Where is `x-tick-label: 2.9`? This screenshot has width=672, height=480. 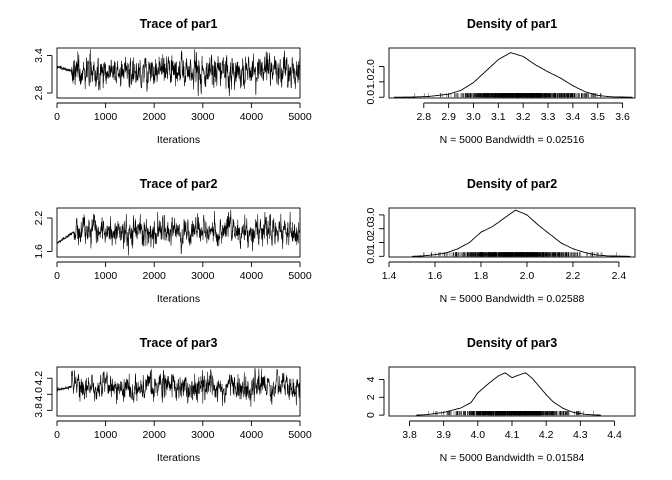 x-tick-label: 2.9 is located at coordinates (448, 117).